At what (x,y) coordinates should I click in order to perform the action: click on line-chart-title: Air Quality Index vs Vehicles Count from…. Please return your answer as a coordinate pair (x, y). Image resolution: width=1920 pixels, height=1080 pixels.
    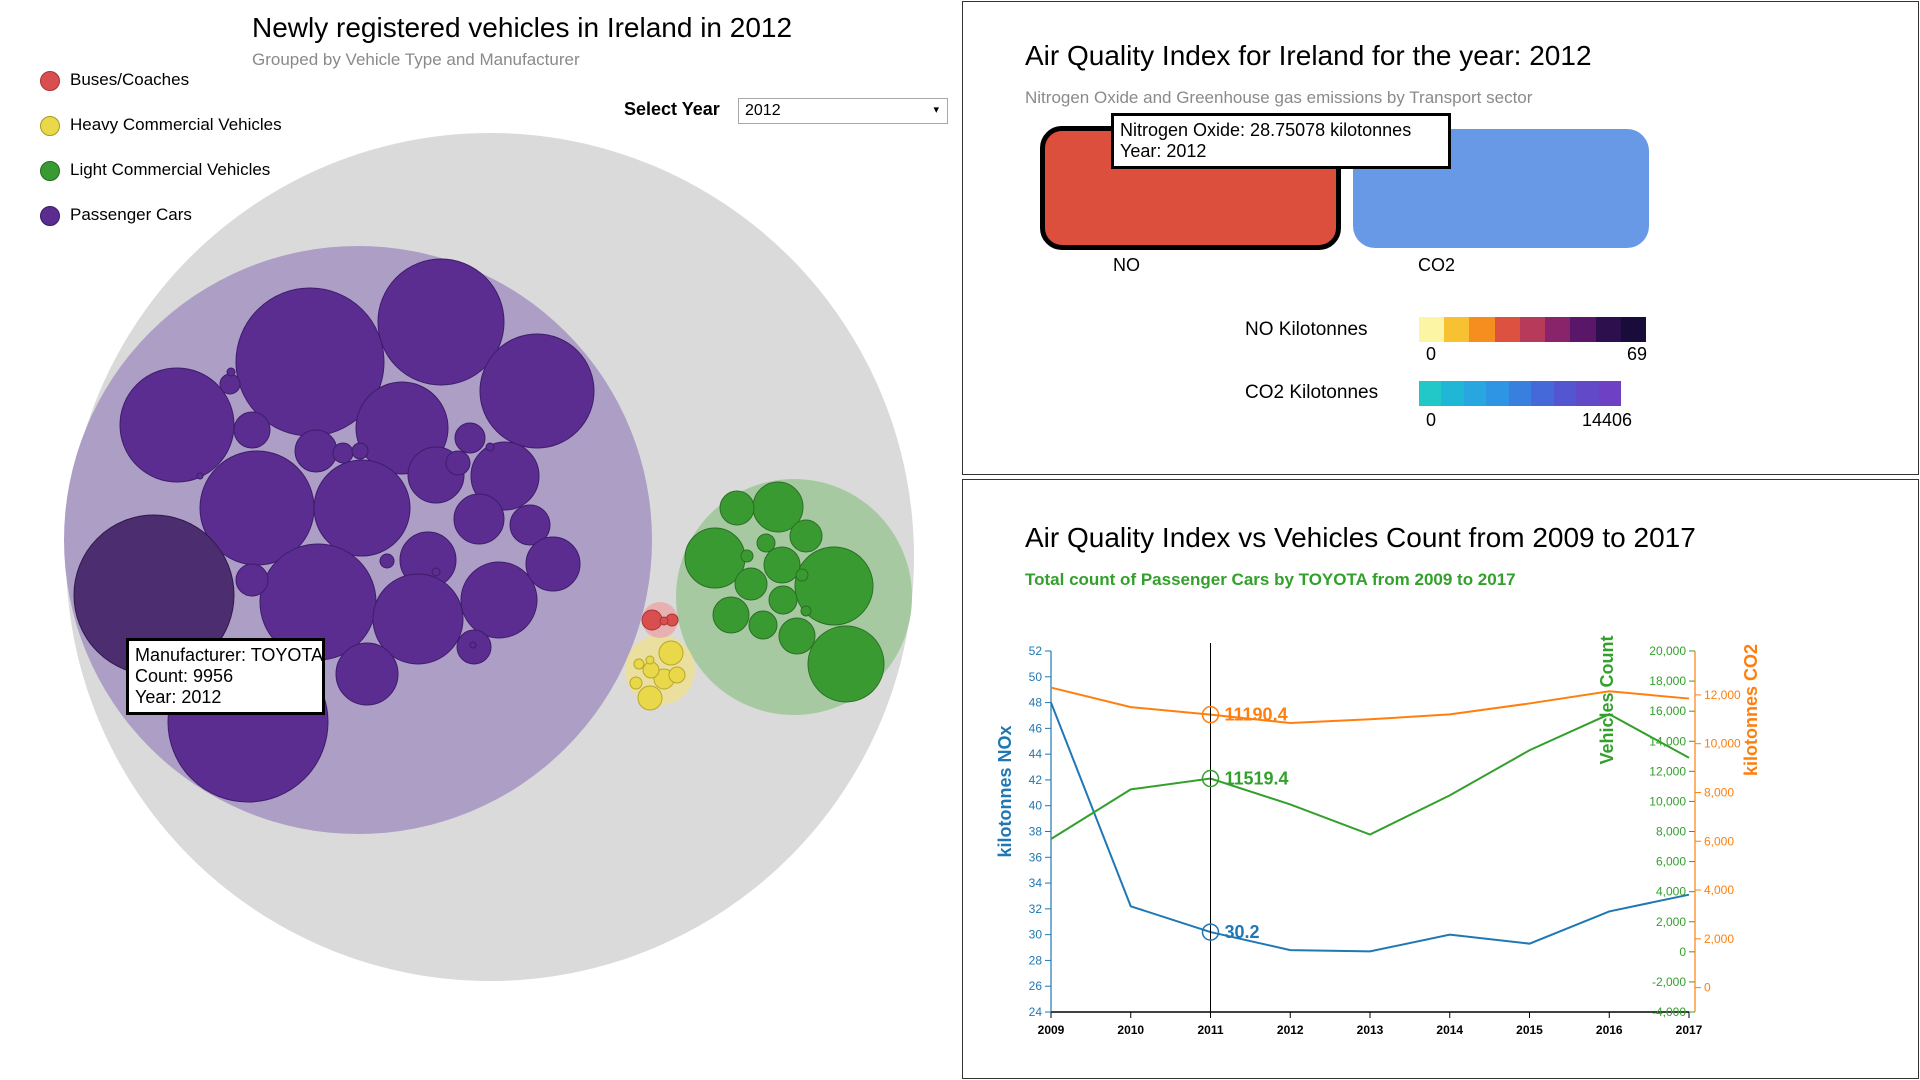
    Looking at the image, I should click on (1360, 537).